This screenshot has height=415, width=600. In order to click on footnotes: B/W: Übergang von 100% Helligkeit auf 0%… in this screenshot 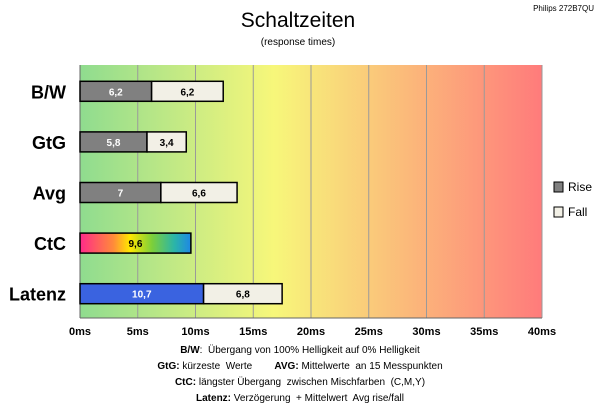, I will do `click(299, 374)`.